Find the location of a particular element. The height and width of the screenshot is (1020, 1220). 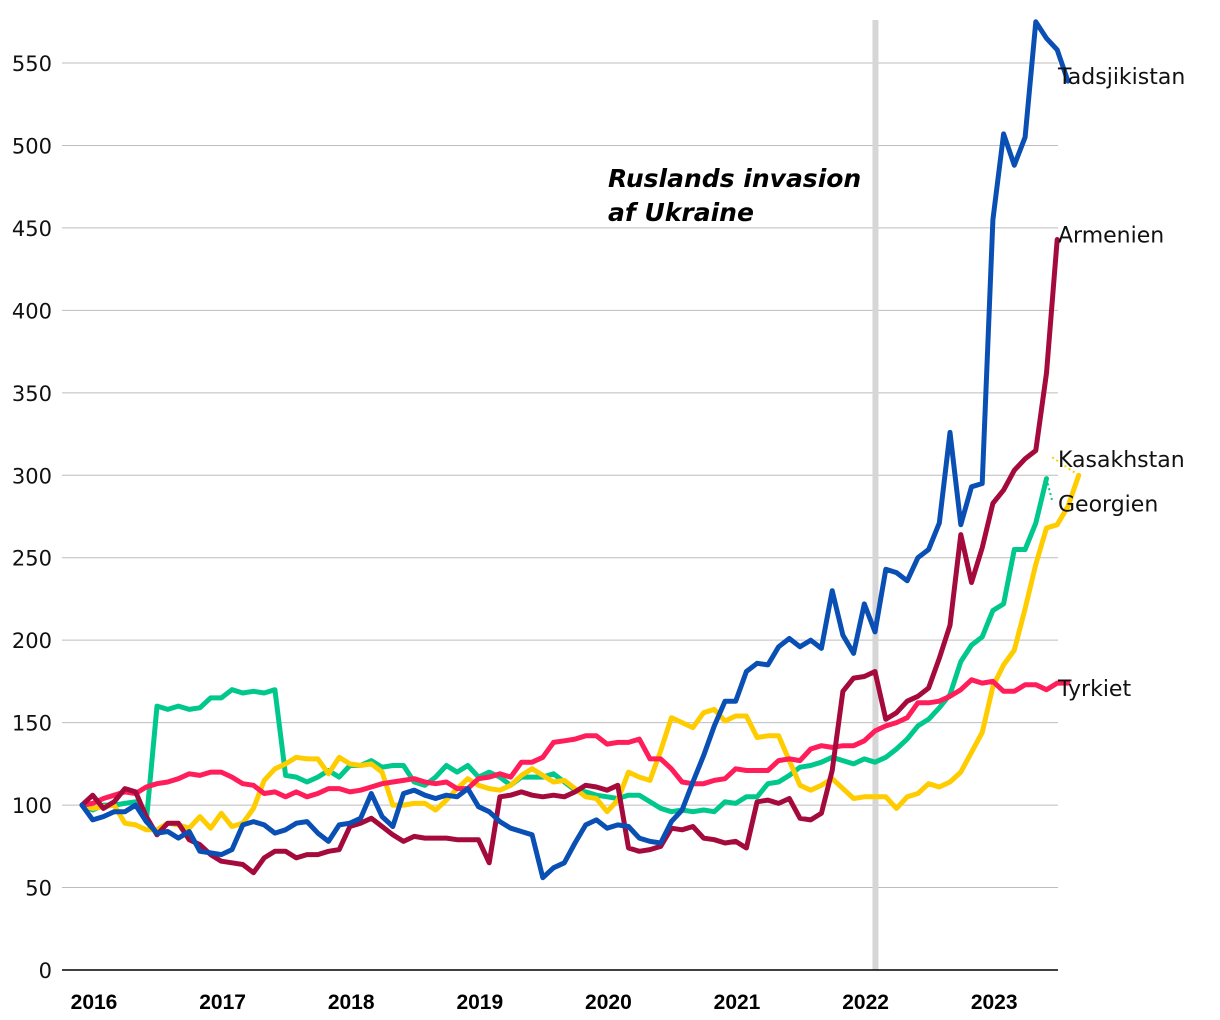

y-tick-label: 300 is located at coordinates (32, 476).